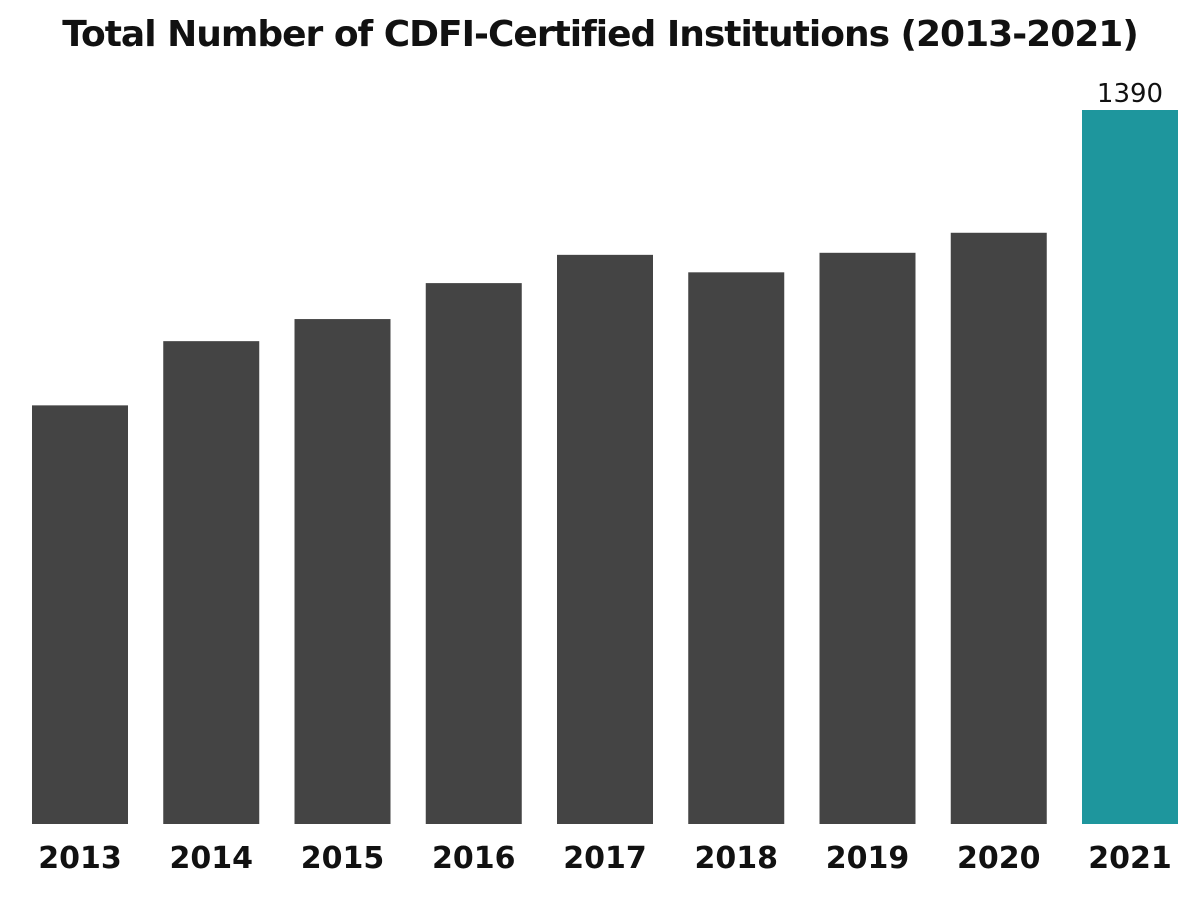 The height and width of the screenshot is (900, 1200). Describe the element at coordinates (867, 538) in the screenshot. I see `bar-2019` at that location.